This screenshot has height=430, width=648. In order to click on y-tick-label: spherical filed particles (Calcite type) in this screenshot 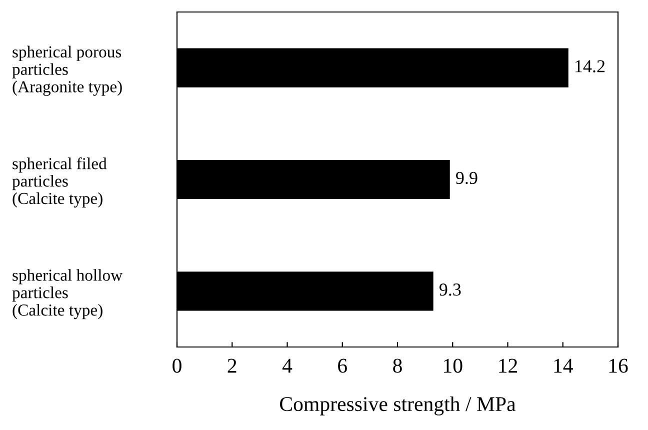, I will do `click(59, 182)`.